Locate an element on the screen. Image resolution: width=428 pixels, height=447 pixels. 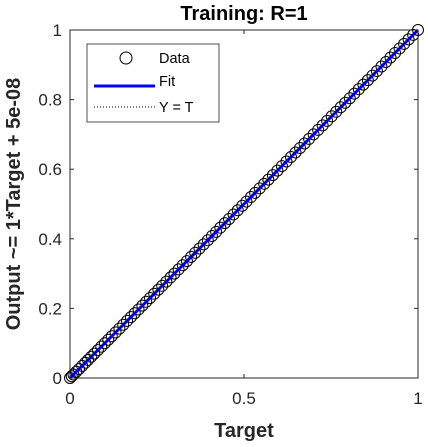
y-tick-label: 0.8 is located at coordinates (50, 100).